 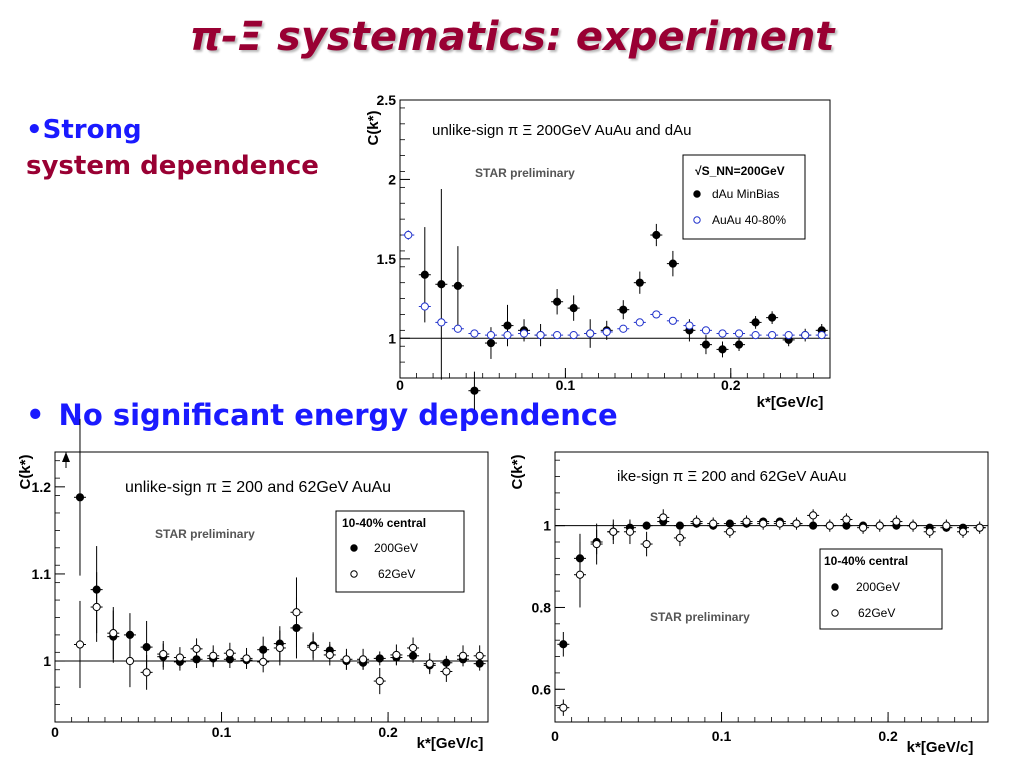 I want to click on legend-header: 10-40% central, so click(x=384, y=523).